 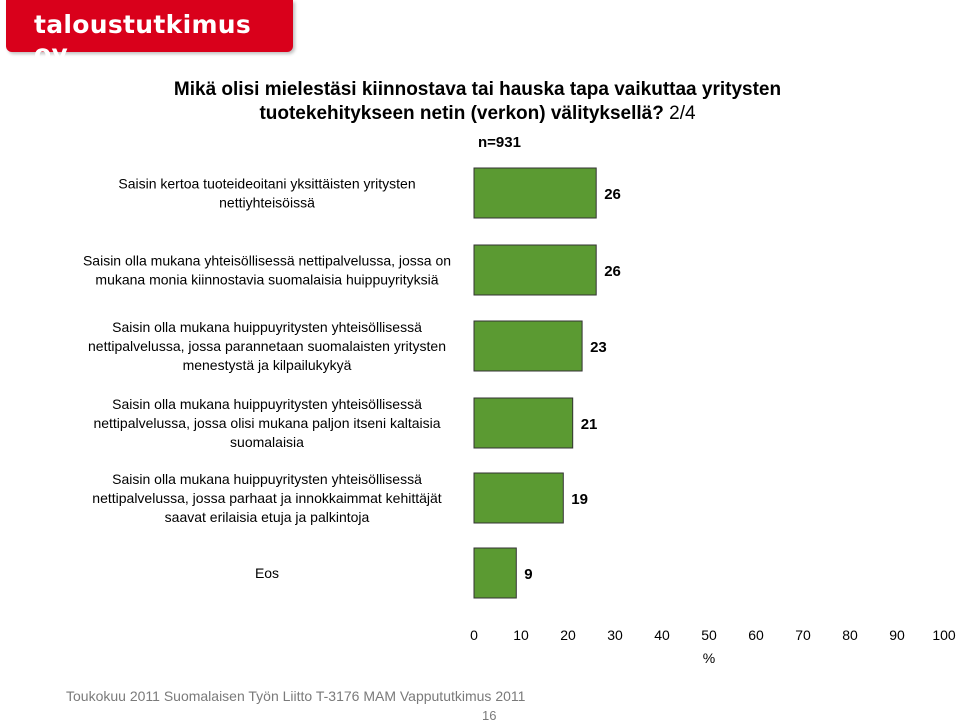 I want to click on data-label-3: 21, so click(x=589, y=424).